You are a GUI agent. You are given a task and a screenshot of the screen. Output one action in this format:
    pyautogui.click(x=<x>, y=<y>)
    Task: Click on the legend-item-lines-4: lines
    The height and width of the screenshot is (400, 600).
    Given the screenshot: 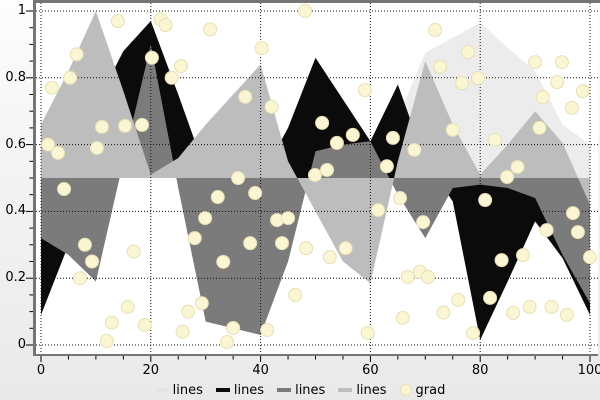 What is the action you would take?
    pyautogui.click(x=362, y=390)
    